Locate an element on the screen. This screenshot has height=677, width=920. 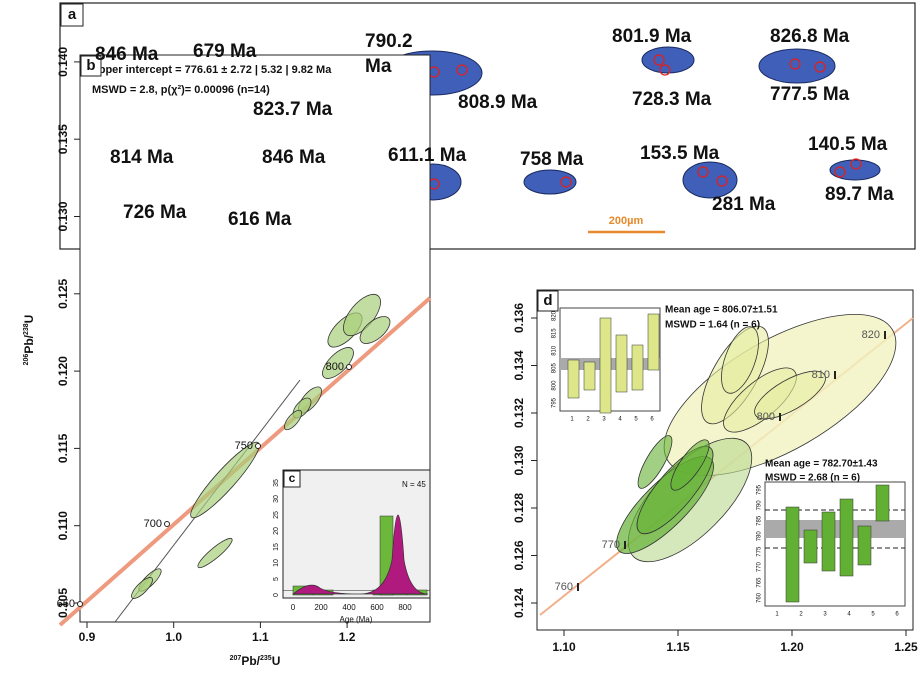
annotation: N = 45 is located at coordinates (414, 484).